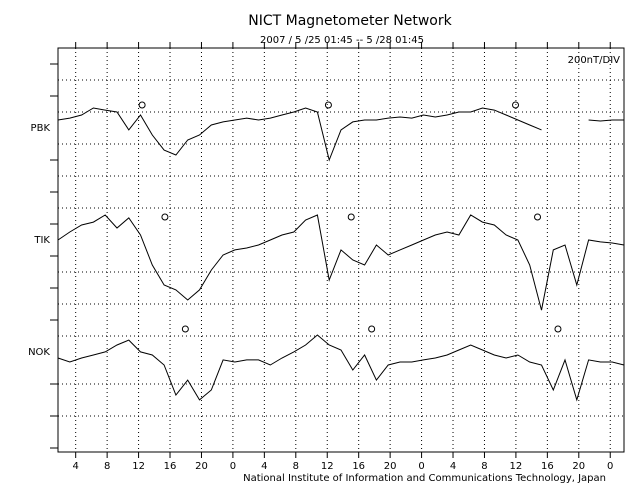  What do you see at coordinates (39, 352) in the screenshot?
I see `series-label: NOK` at bounding box center [39, 352].